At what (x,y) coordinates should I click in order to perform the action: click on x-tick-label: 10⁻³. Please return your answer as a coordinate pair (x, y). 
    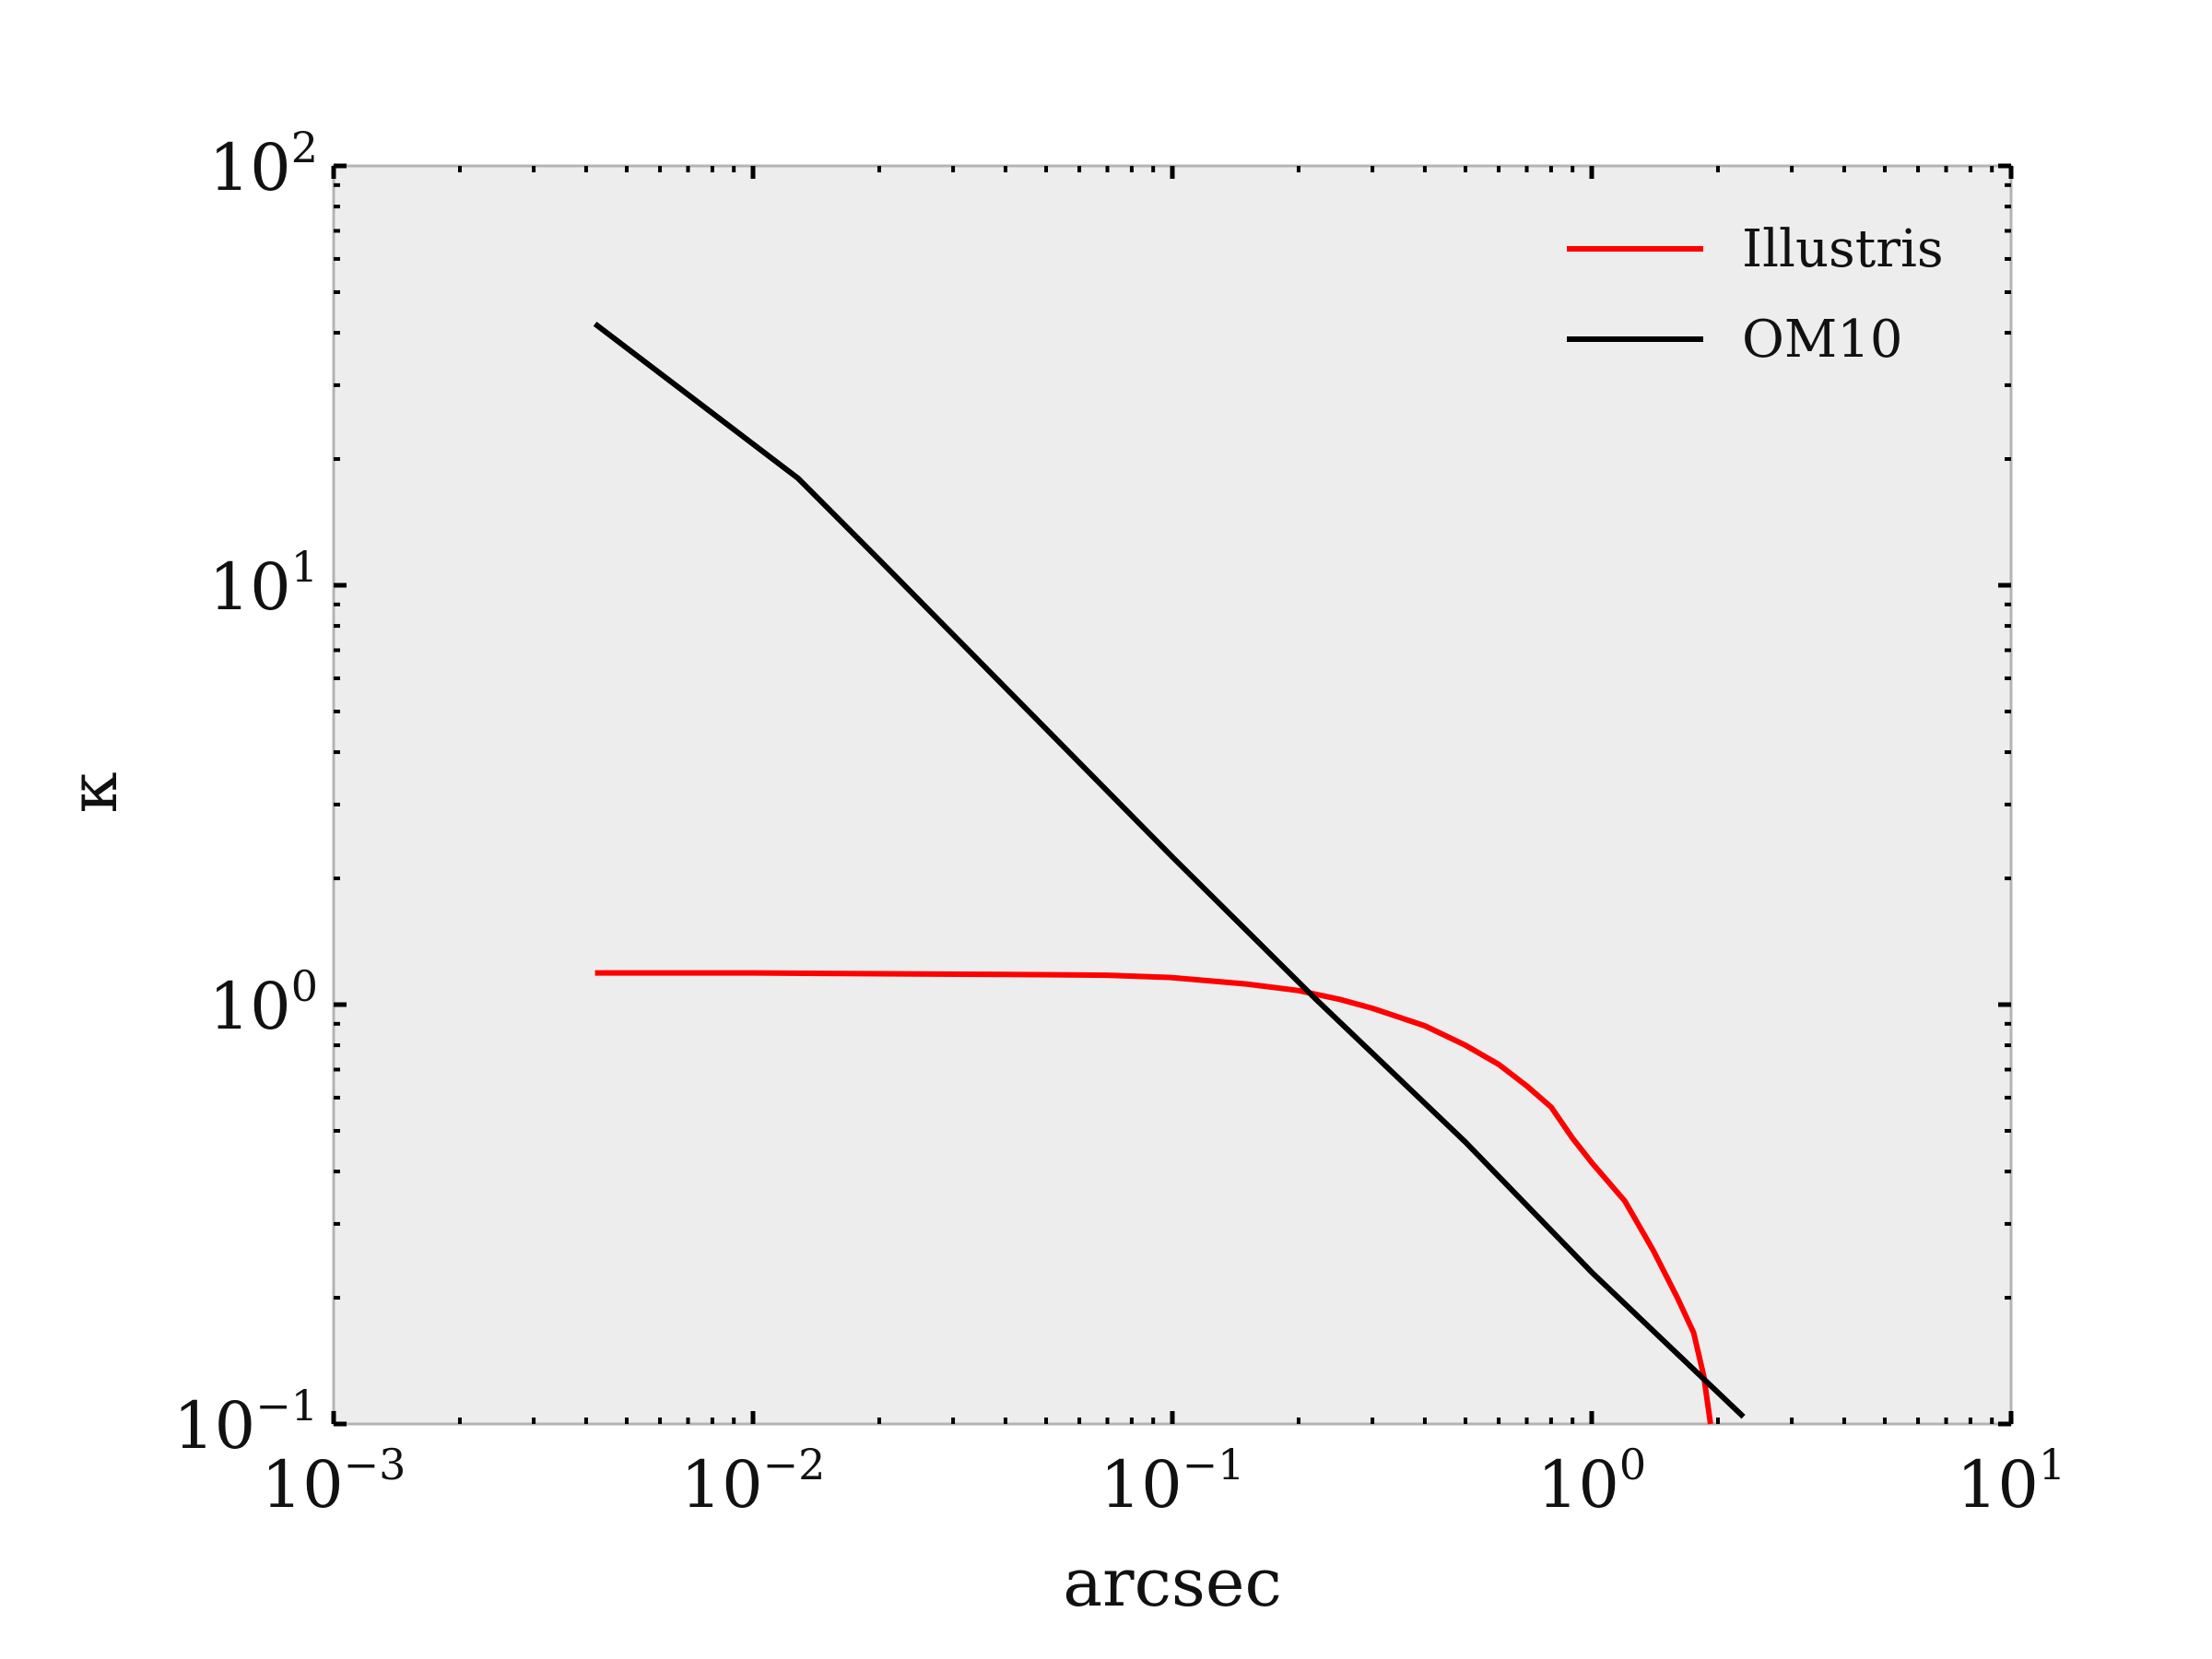
    Looking at the image, I should click on (334, 1481).